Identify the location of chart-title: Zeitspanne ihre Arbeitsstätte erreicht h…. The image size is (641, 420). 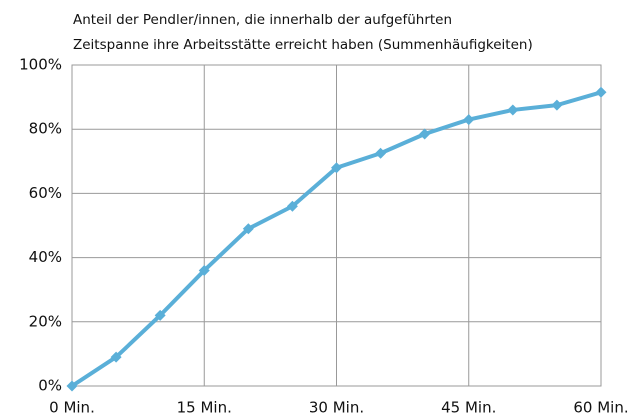
(303, 45).